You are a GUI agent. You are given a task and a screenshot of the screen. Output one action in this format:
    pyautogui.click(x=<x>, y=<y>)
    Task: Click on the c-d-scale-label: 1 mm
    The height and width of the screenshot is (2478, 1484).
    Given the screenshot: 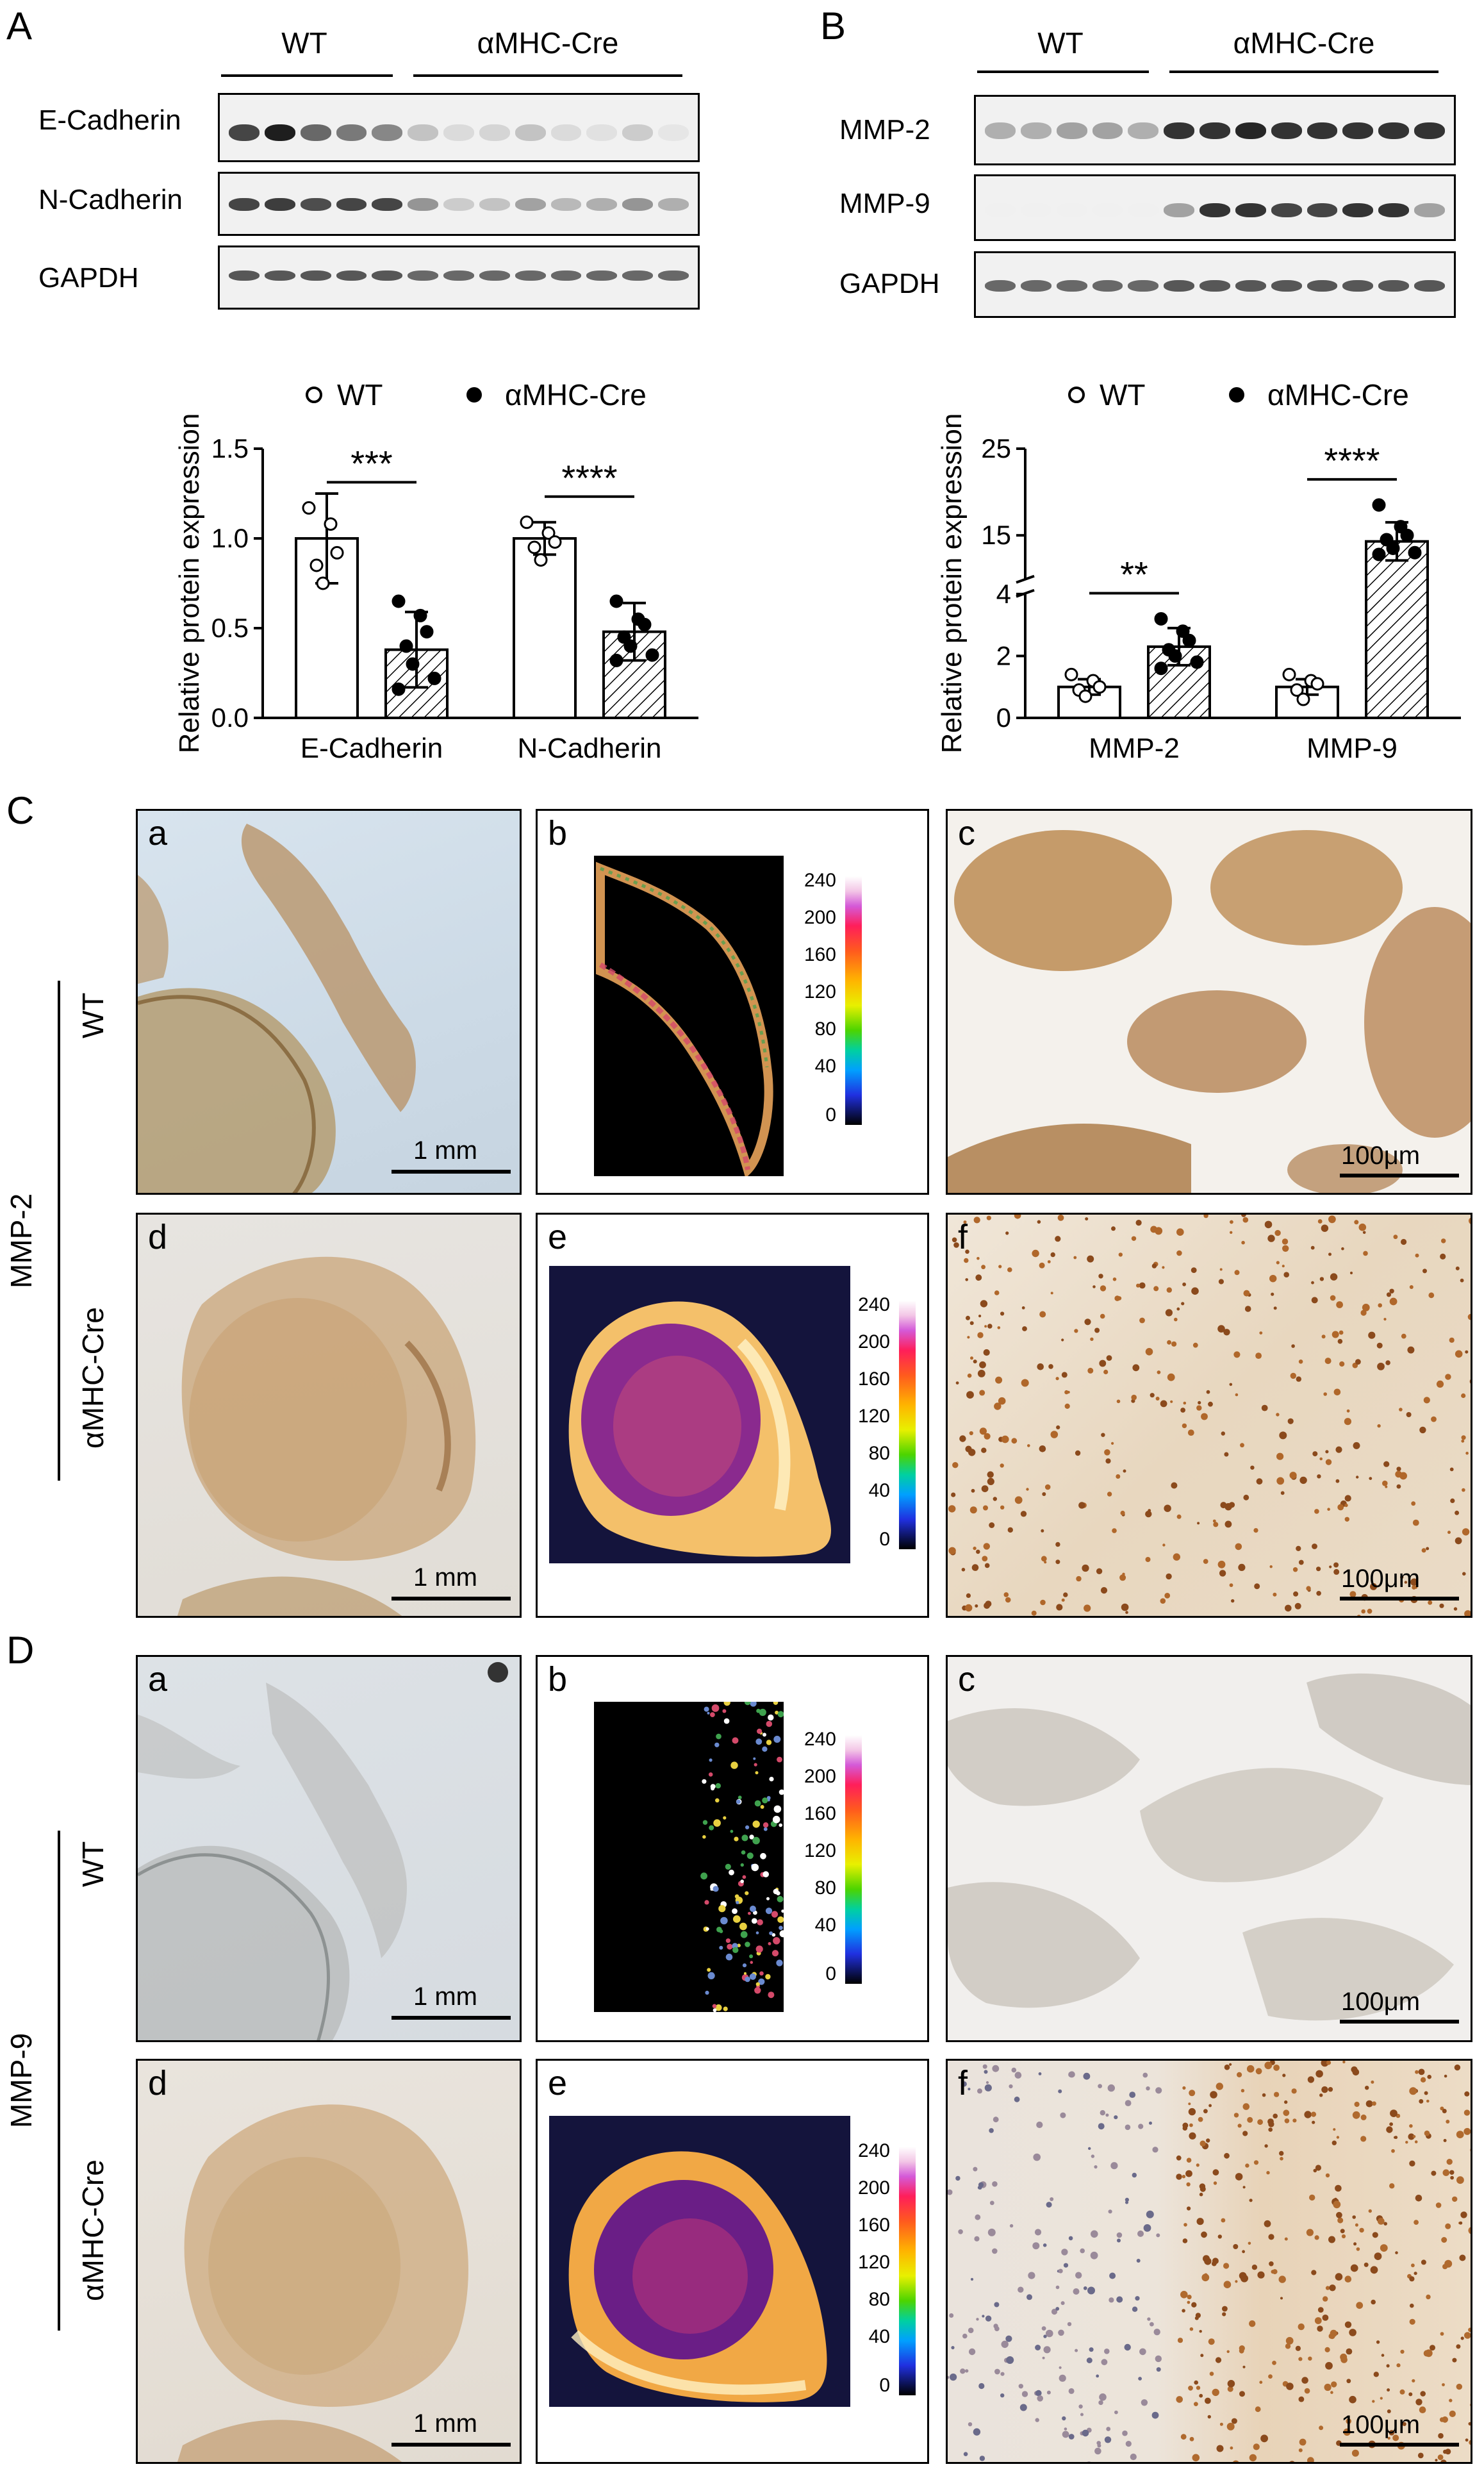 What is the action you would take?
    pyautogui.click(x=445, y=1578)
    